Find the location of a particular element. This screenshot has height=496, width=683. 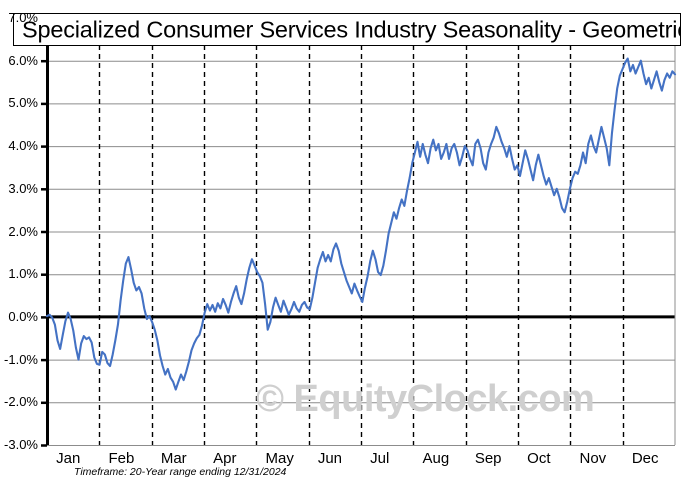

y-axis-tick-label: 3.0% is located at coordinates (23, 188).